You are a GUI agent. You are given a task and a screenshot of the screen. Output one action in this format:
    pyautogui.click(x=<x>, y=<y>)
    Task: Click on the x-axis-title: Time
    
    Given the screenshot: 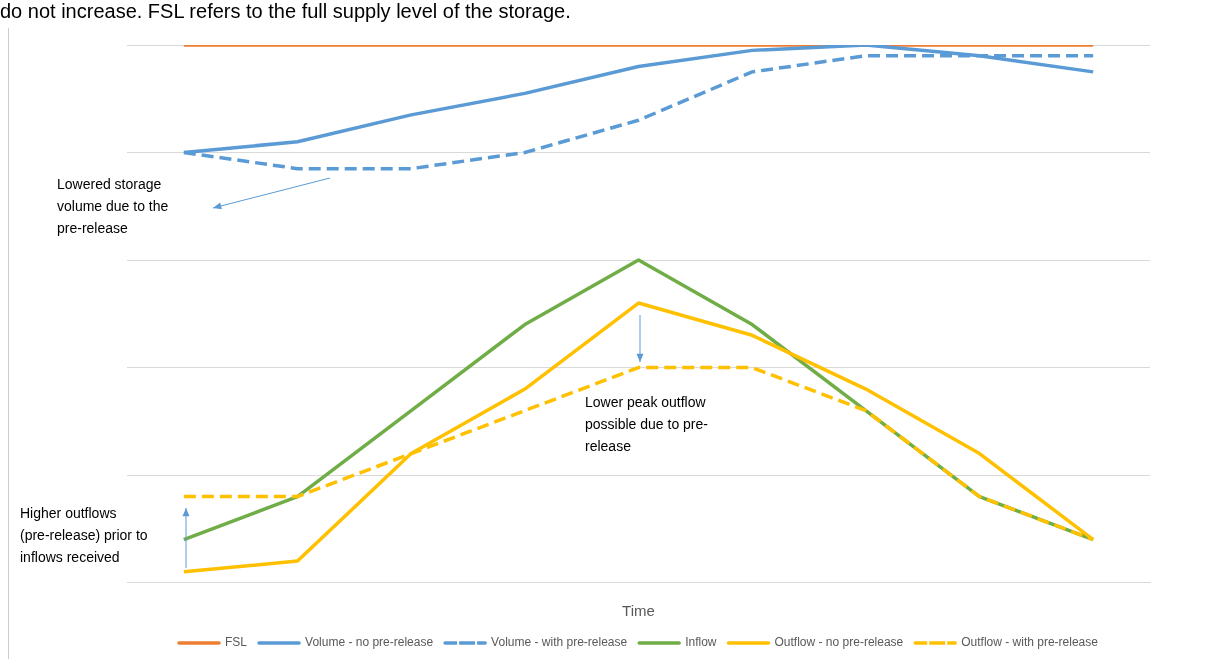 What is the action you would take?
    pyautogui.click(x=638, y=611)
    